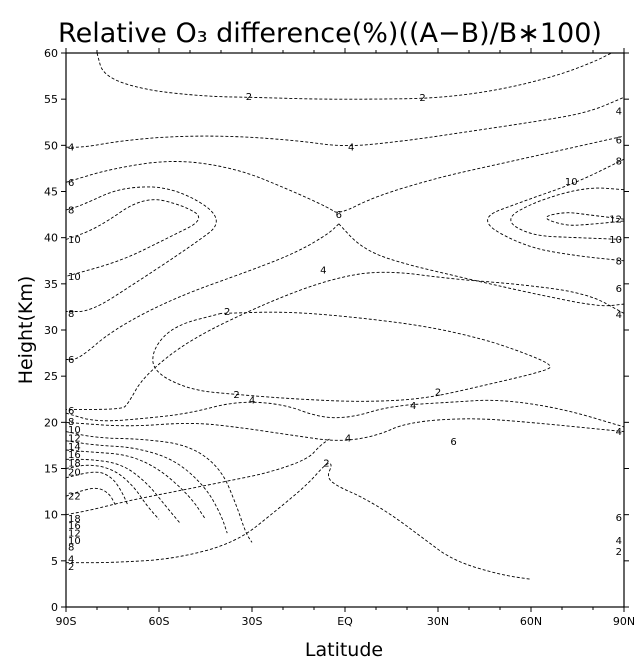 This screenshot has height=659, width=634. What do you see at coordinates (345, 621) in the screenshot?
I see `x-tick-label-3: EQ` at bounding box center [345, 621].